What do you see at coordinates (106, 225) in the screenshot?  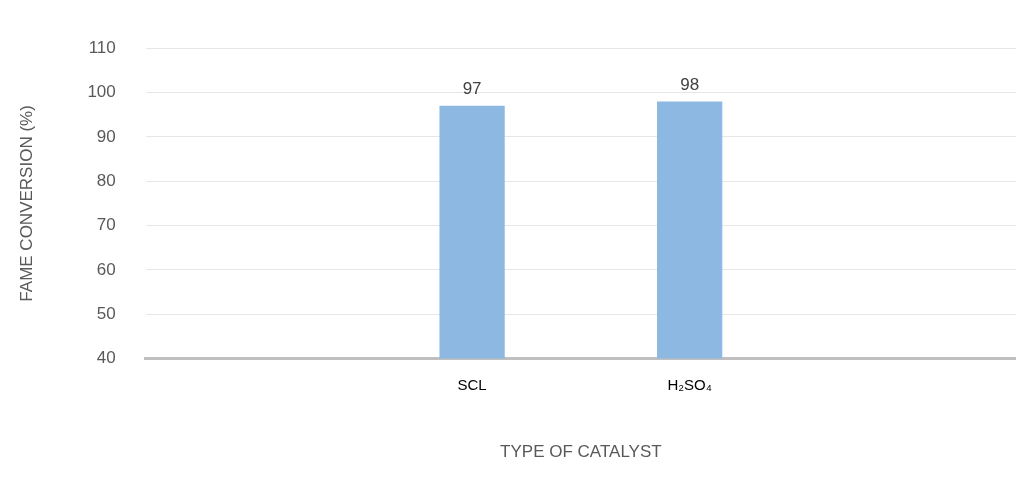 I see `y-tick-label: 70` at bounding box center [106, 225].